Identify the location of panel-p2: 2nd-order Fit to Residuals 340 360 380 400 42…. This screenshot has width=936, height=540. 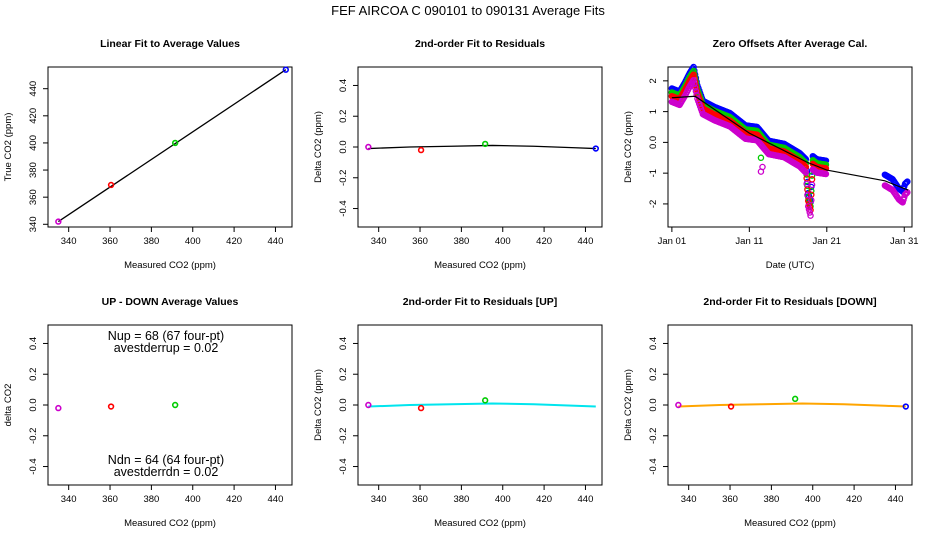
(458, 154).